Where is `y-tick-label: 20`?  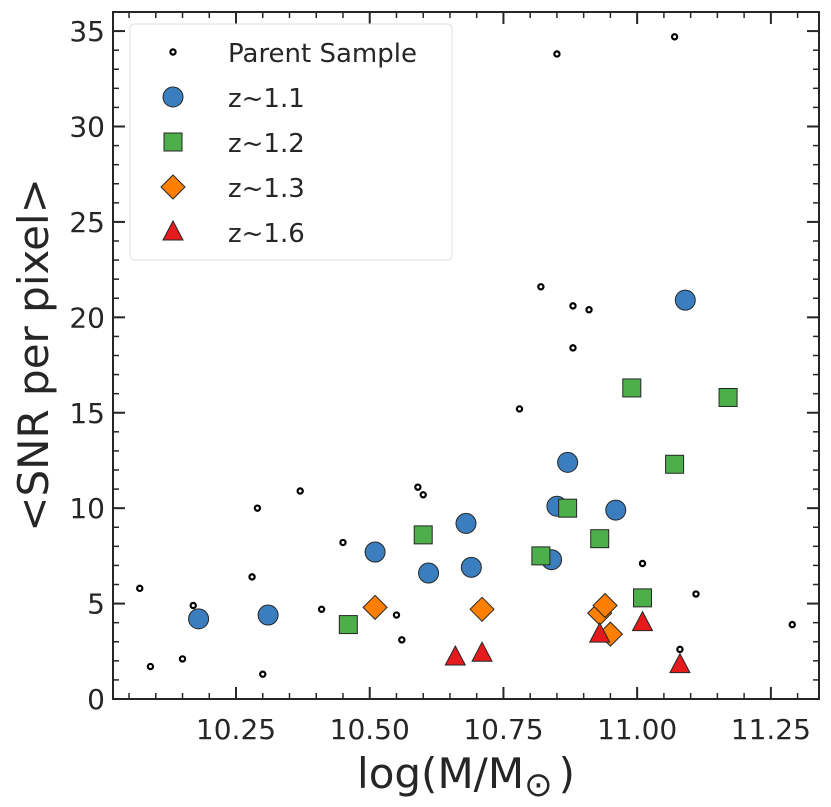 y-tick-label: 20 is located at coordinates (87, 317).